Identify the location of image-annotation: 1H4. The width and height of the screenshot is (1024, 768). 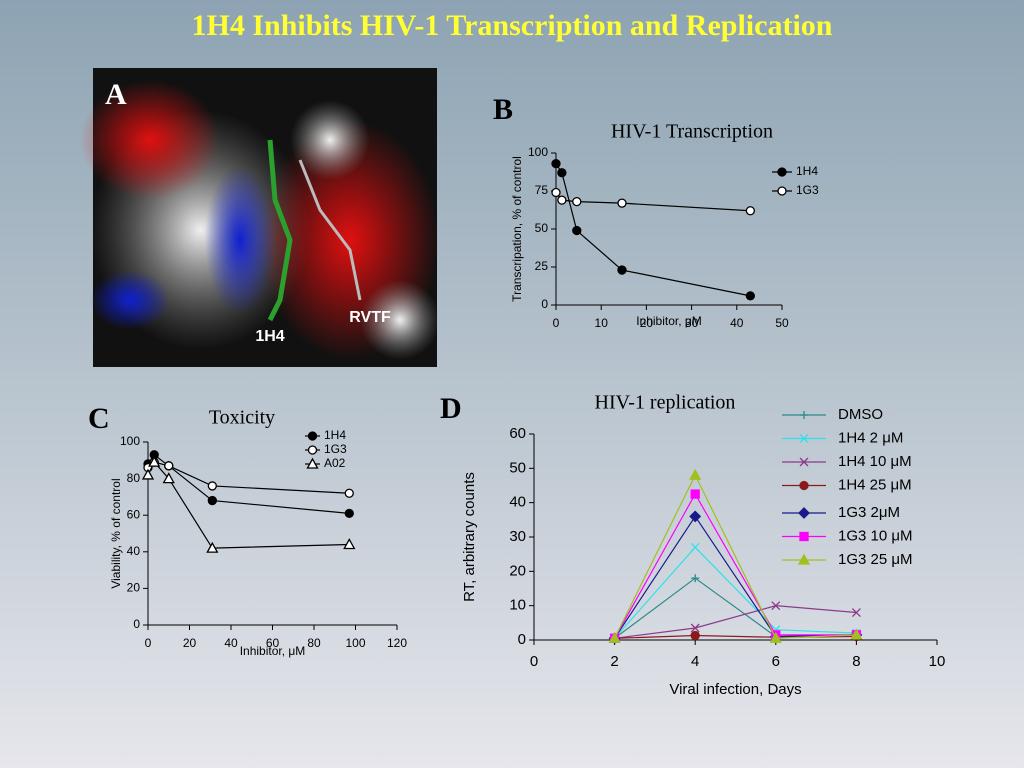
(269, 336).